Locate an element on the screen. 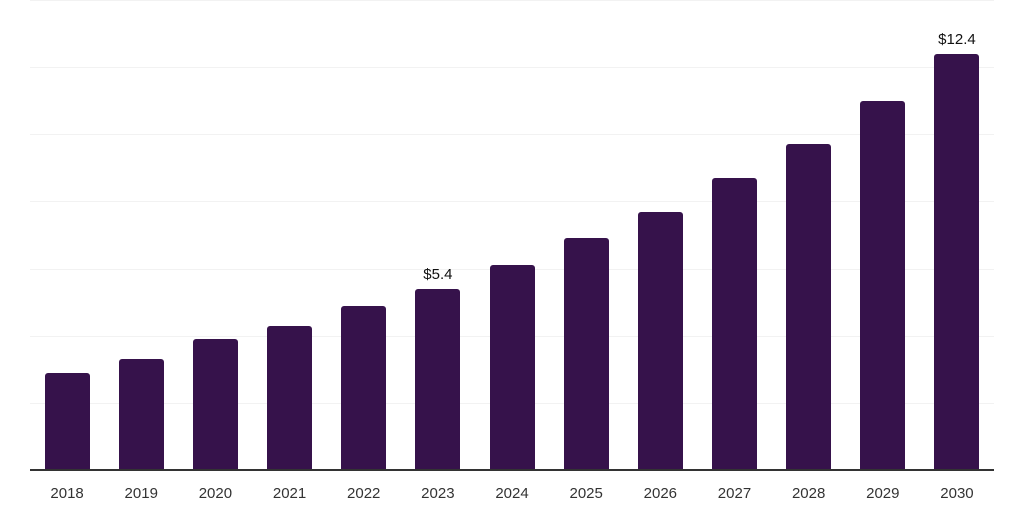  x-tick-label-2029: 2029 is located at coordinates (883, 493).